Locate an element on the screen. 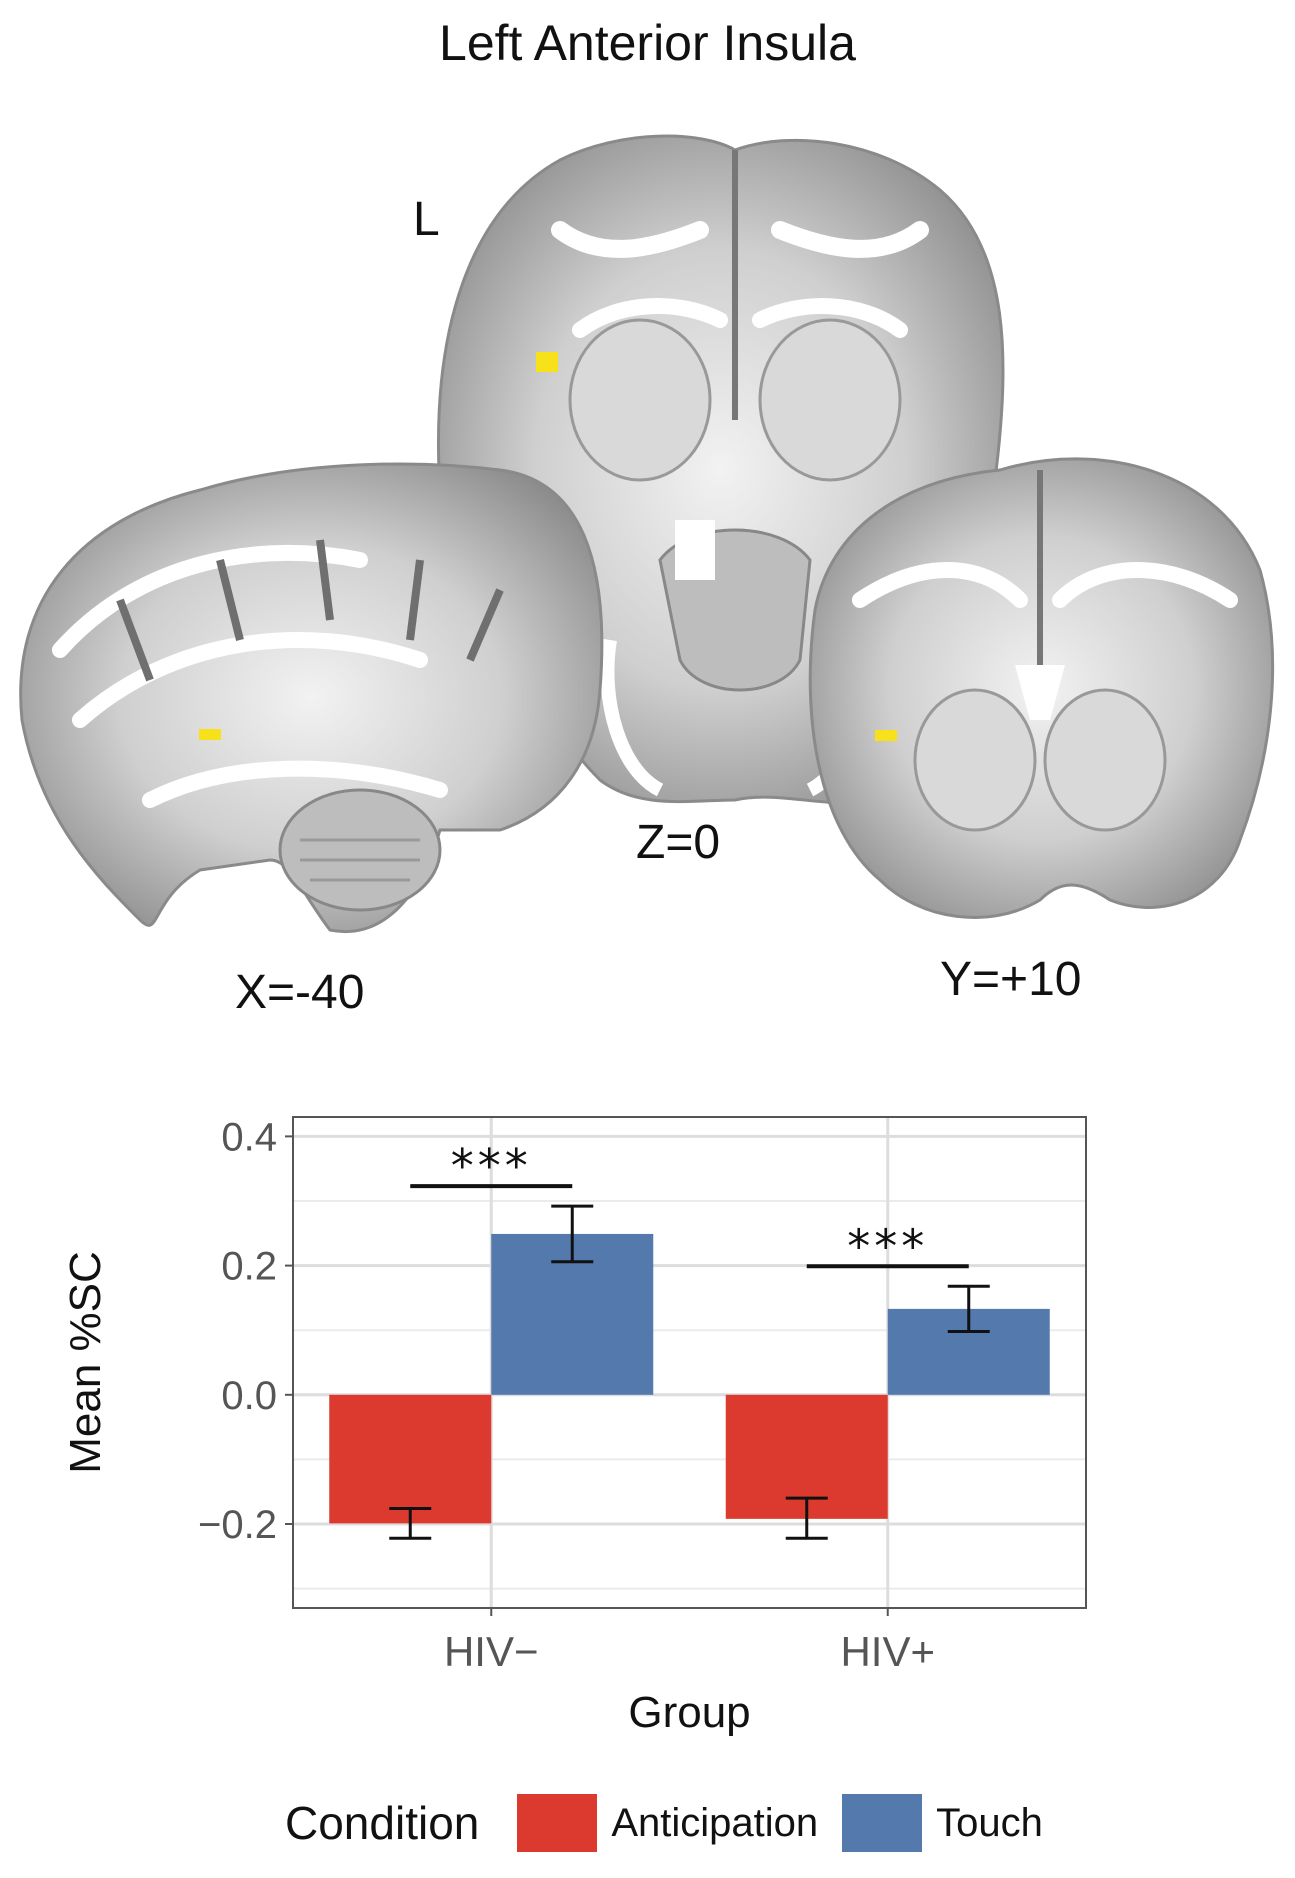 This screenshot has height=1878, width=1295. legend-label-touch: Touch is located at coordinates (989, 1822).